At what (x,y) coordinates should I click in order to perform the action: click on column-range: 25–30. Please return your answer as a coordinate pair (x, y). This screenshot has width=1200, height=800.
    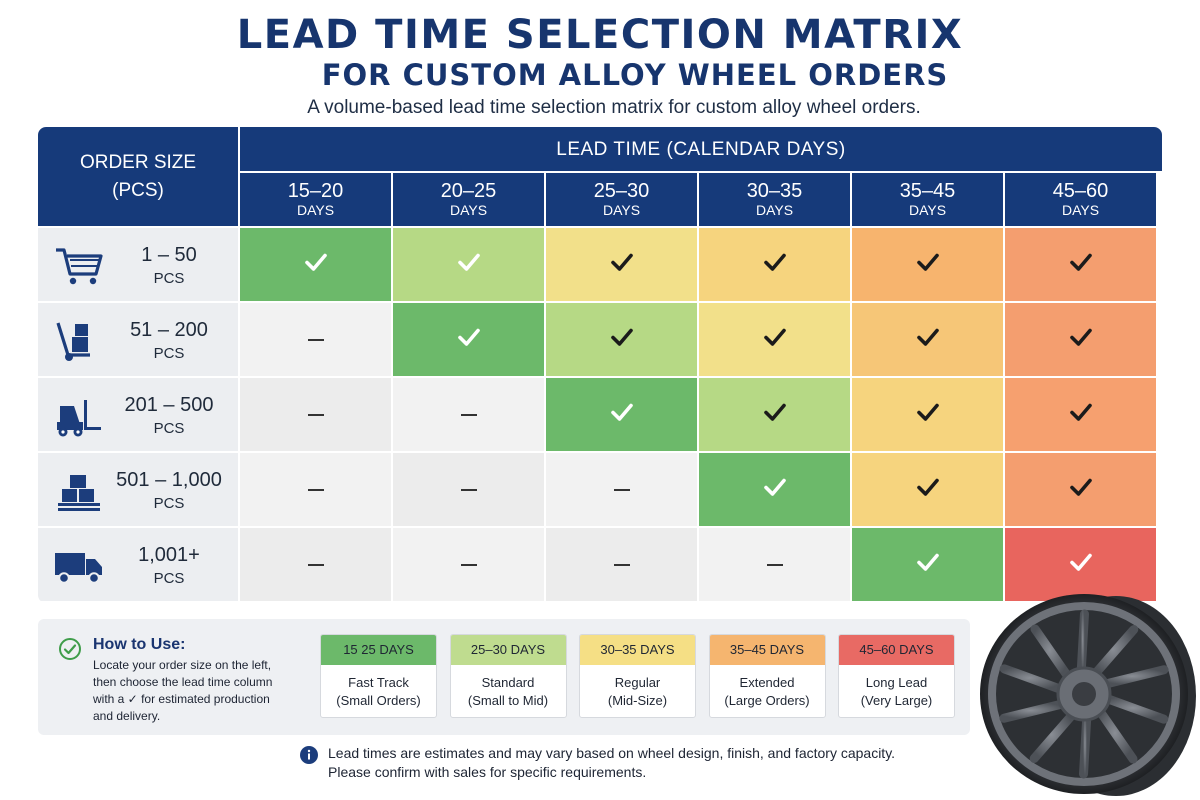
    Looking at the image, I should click on (621, 191).